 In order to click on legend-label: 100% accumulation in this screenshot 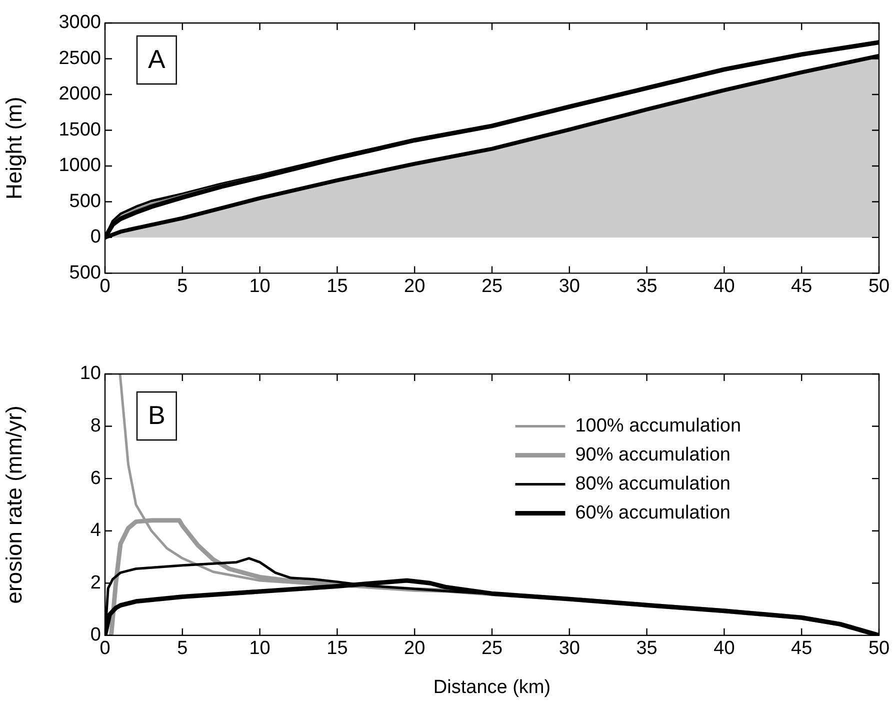, I will do `click(658, 426)`.